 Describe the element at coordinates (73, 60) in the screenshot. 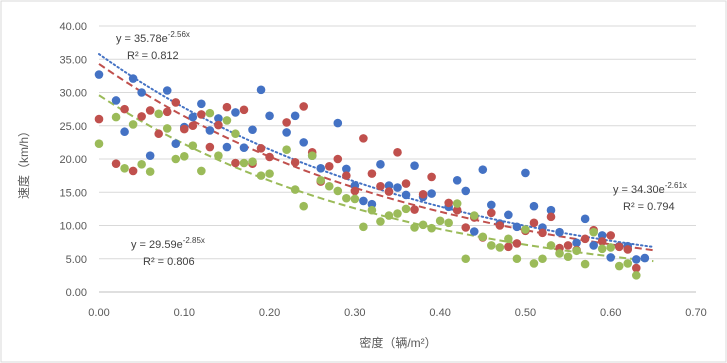

I see `y-tick-label: 35.00` at that location.